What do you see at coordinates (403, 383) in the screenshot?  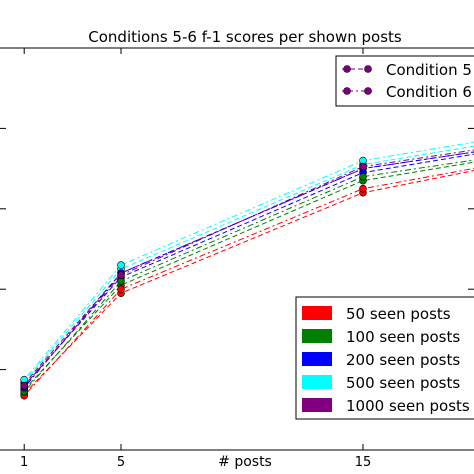 I see `legend-label: 500 seen posts` at bounding box center [403, 383].